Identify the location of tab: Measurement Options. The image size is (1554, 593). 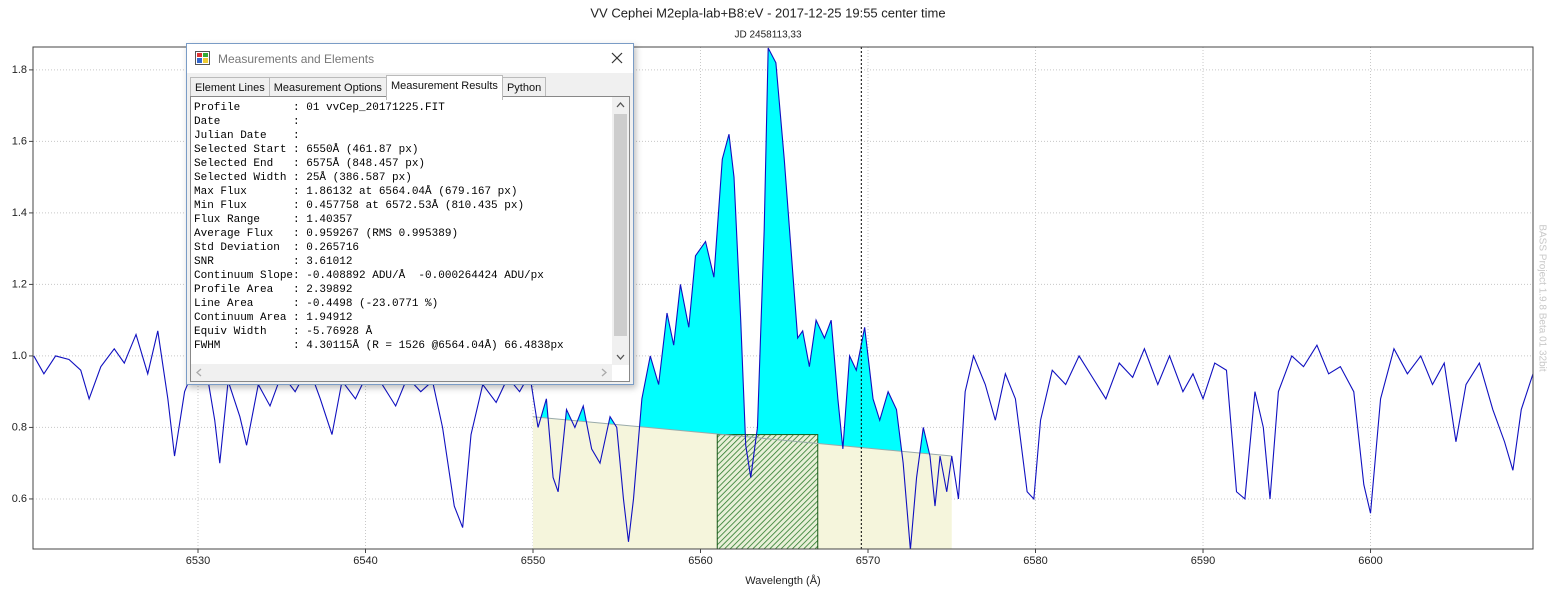
(327, 88).